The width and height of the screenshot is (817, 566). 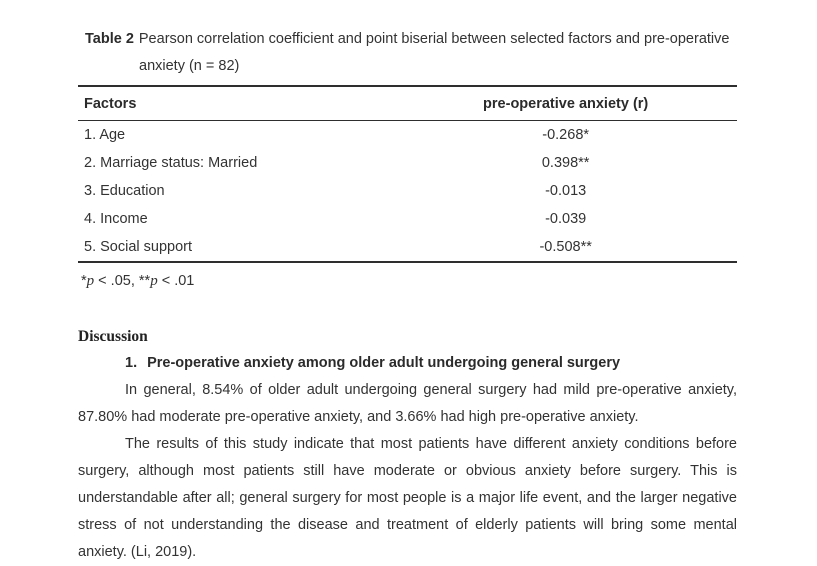 What do you see at coordinates (109, 39) in the screenshot?
I see `table-caption-label: Table 2` at bounding box center [109, 39].